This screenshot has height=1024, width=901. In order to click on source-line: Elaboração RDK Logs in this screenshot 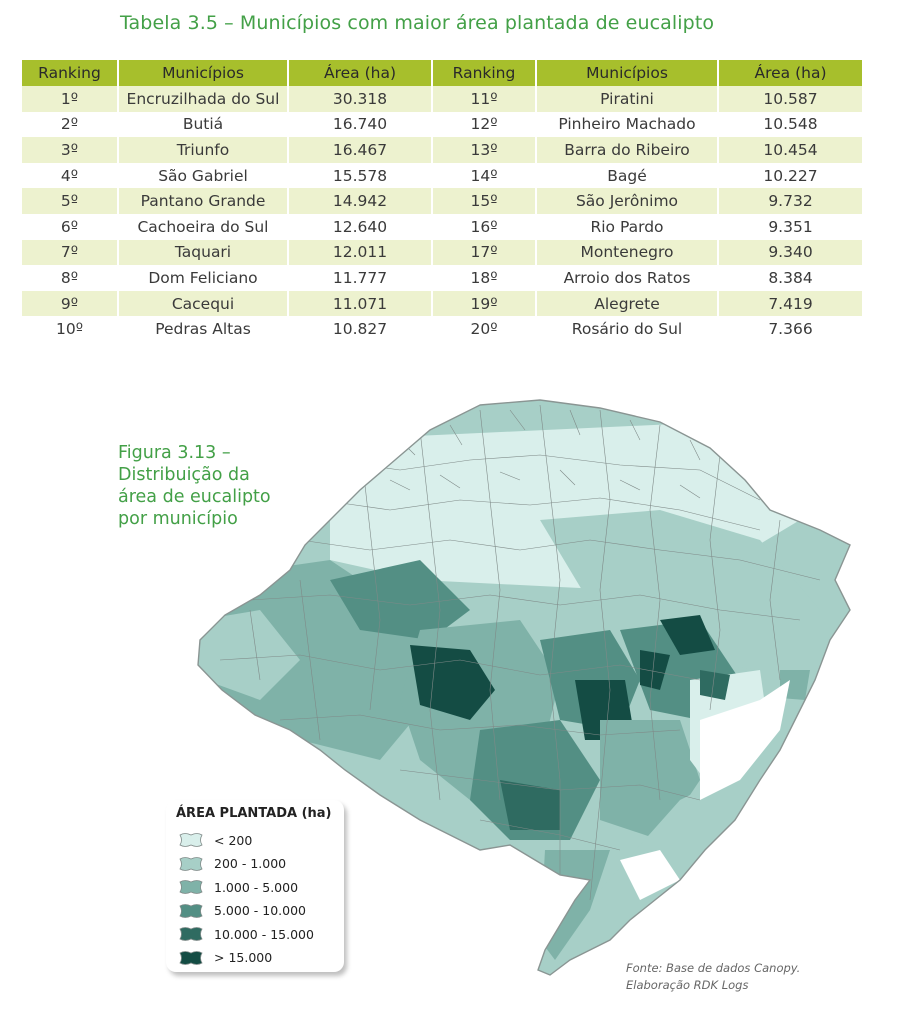, I will do `click(687, 985)`.